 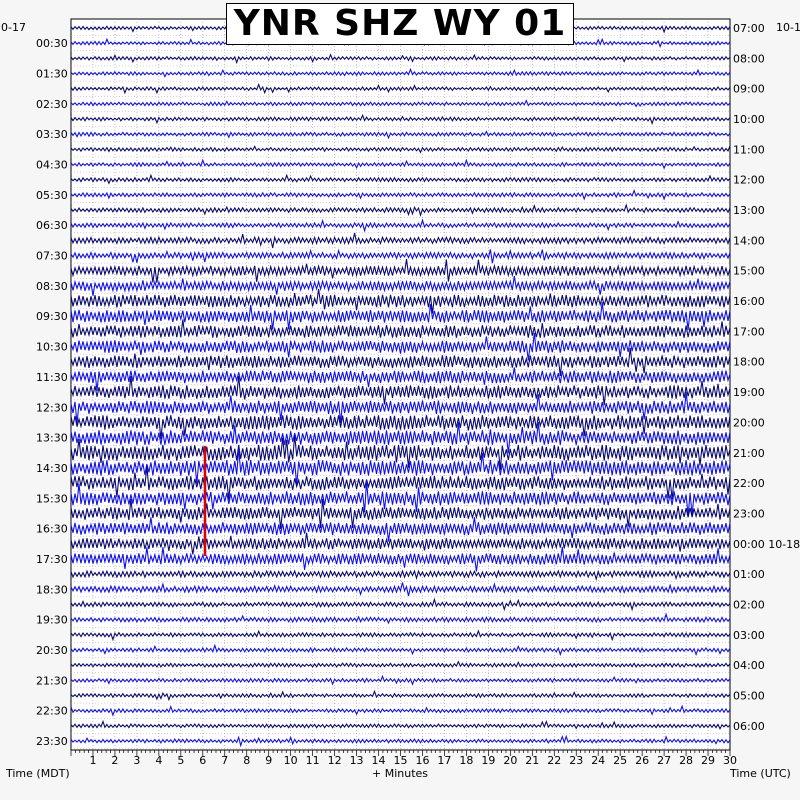 I want to click on x-tick-label: 29, so click(x=708, y=760).